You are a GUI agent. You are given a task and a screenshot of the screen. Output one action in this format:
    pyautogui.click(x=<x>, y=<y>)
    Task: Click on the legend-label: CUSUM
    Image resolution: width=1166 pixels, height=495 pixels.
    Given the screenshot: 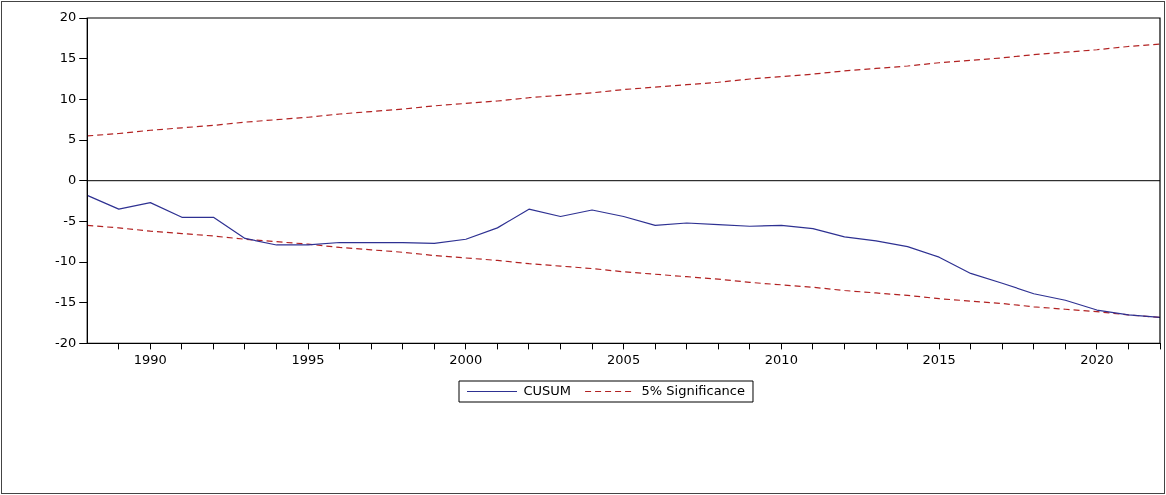 What is the action you would take?
    pyautogui.click(x=547, y=390)
    